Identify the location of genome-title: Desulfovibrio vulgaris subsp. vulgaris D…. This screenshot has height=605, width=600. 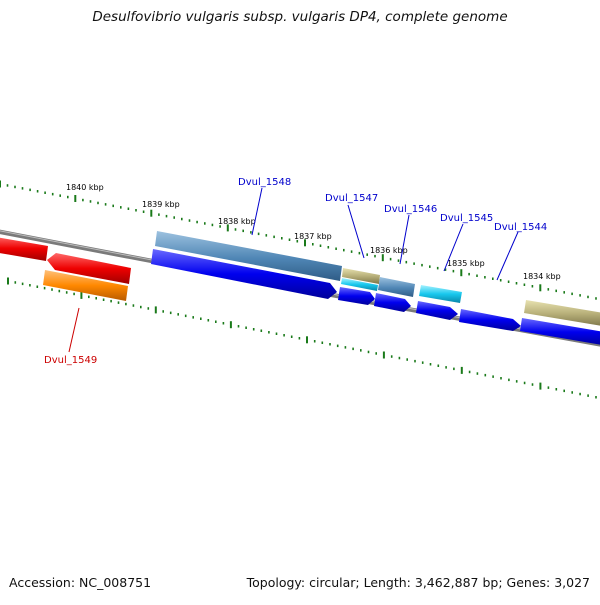
(300, 17).